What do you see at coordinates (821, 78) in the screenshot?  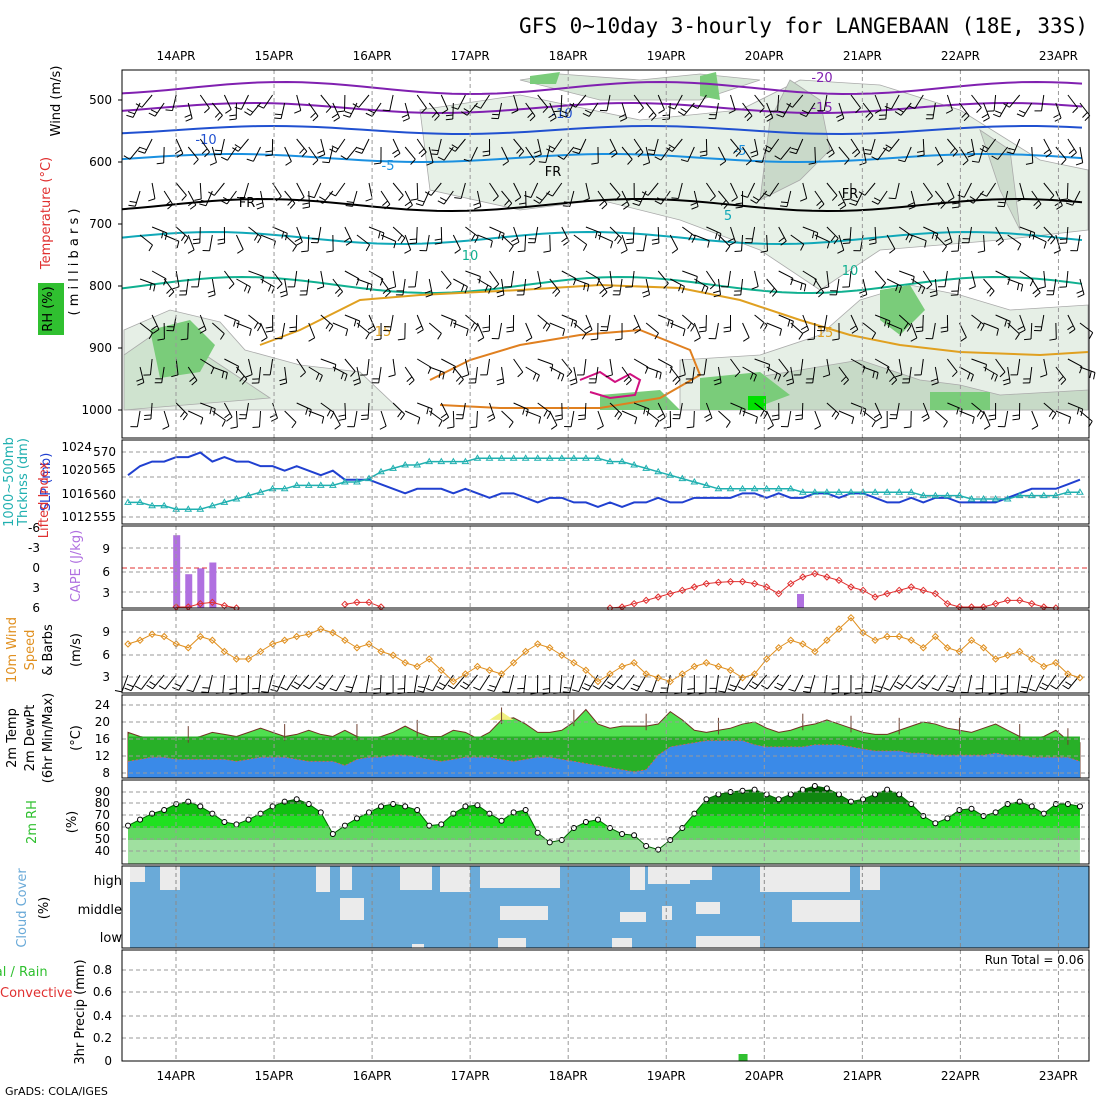 I see `contour-label: -20` at bounding box center [821, 78].